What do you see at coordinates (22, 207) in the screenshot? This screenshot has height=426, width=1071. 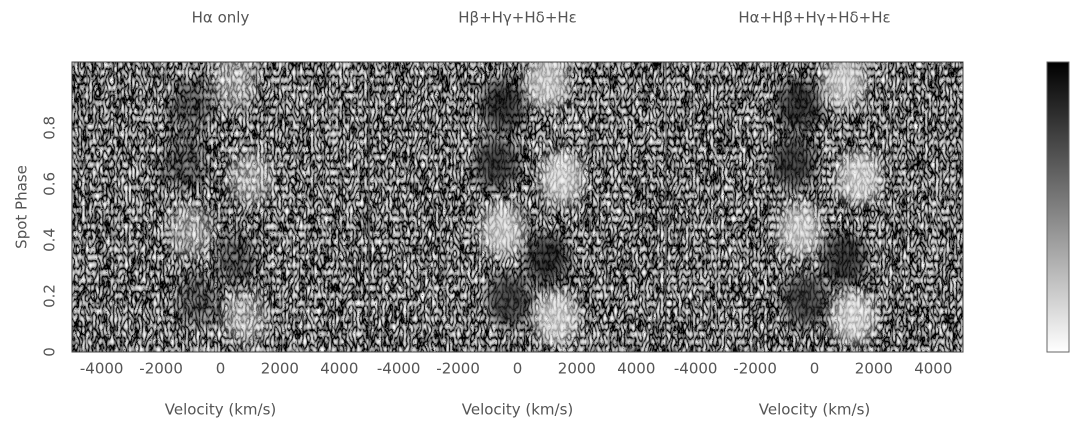 I see `y-axis-label: Spot Phase` at bounding box center [22, 207].